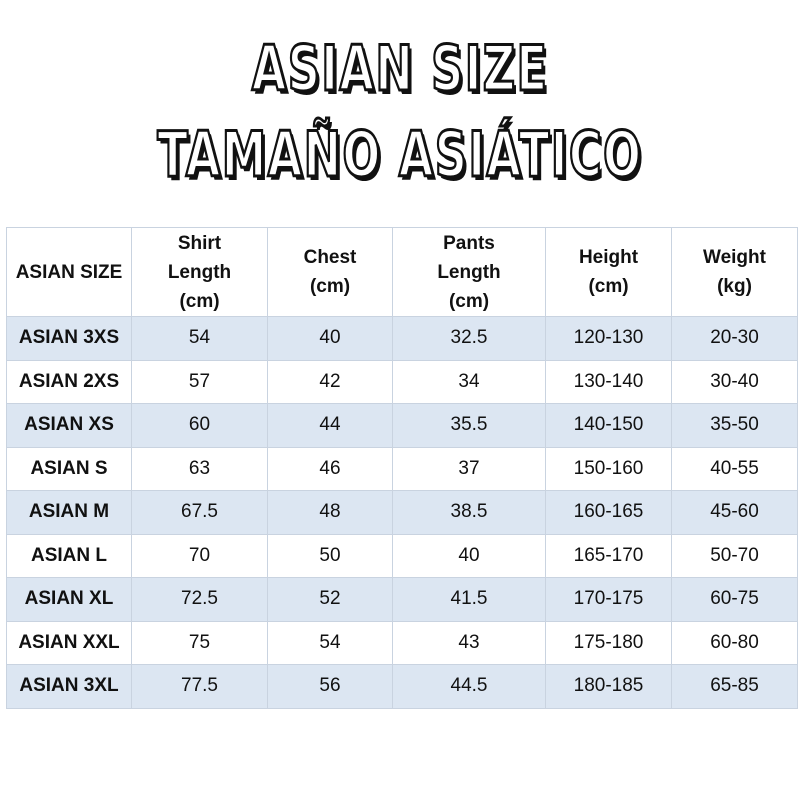 The width and height of the screenshot is (800, 800). Describe the element at coordinates (608, 272) in the screenshot. I see `header-cell: Height (cm)` at that location.